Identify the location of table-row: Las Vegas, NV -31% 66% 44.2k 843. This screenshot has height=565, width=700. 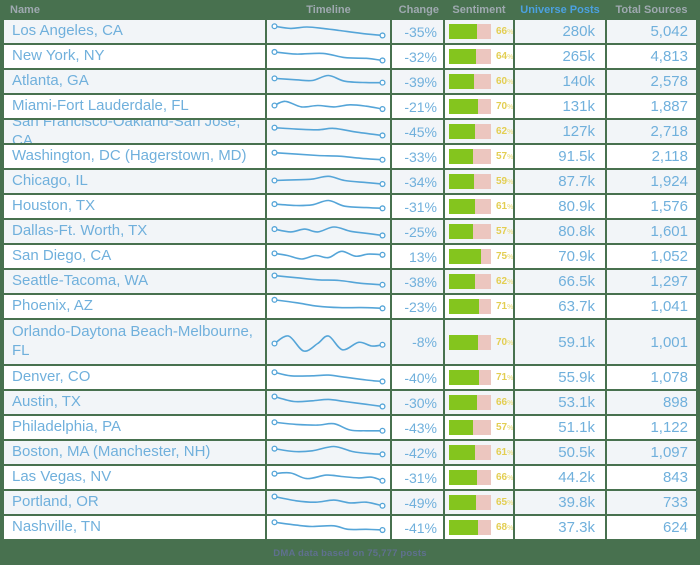
(350, 477).